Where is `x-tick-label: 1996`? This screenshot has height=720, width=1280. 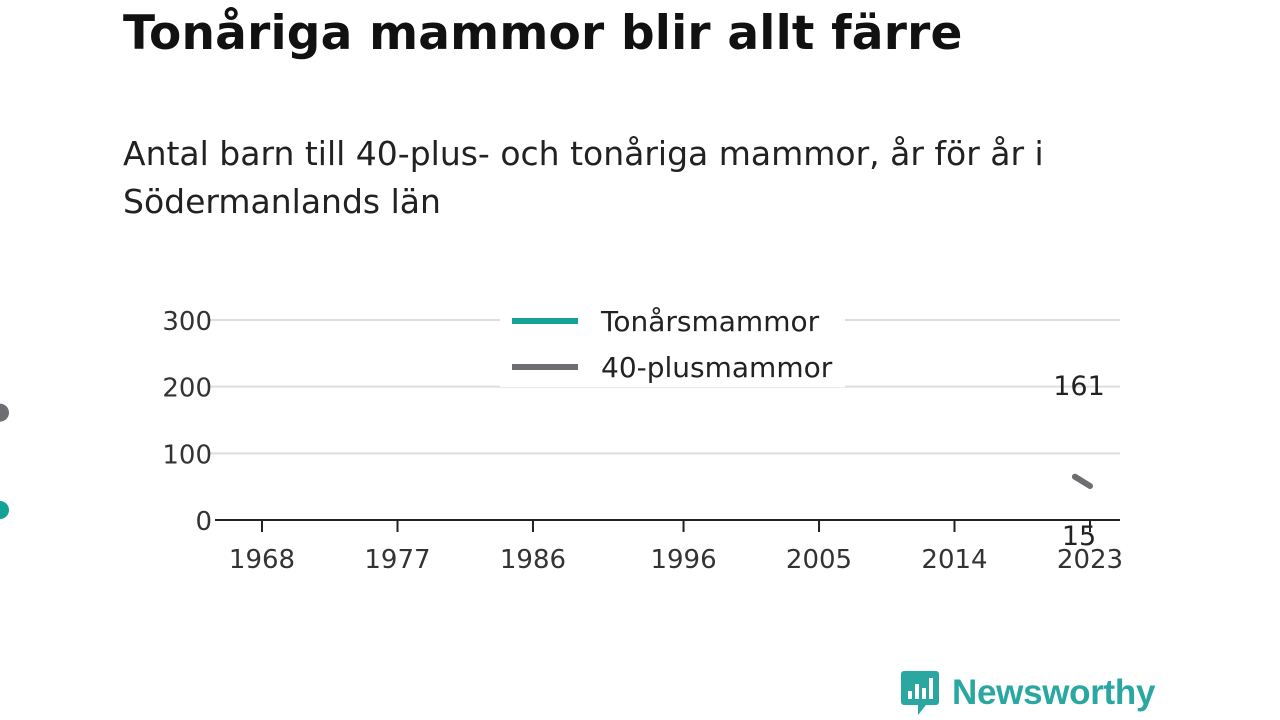 x-tick-label: 1996 is located at coordinates (683, 560).